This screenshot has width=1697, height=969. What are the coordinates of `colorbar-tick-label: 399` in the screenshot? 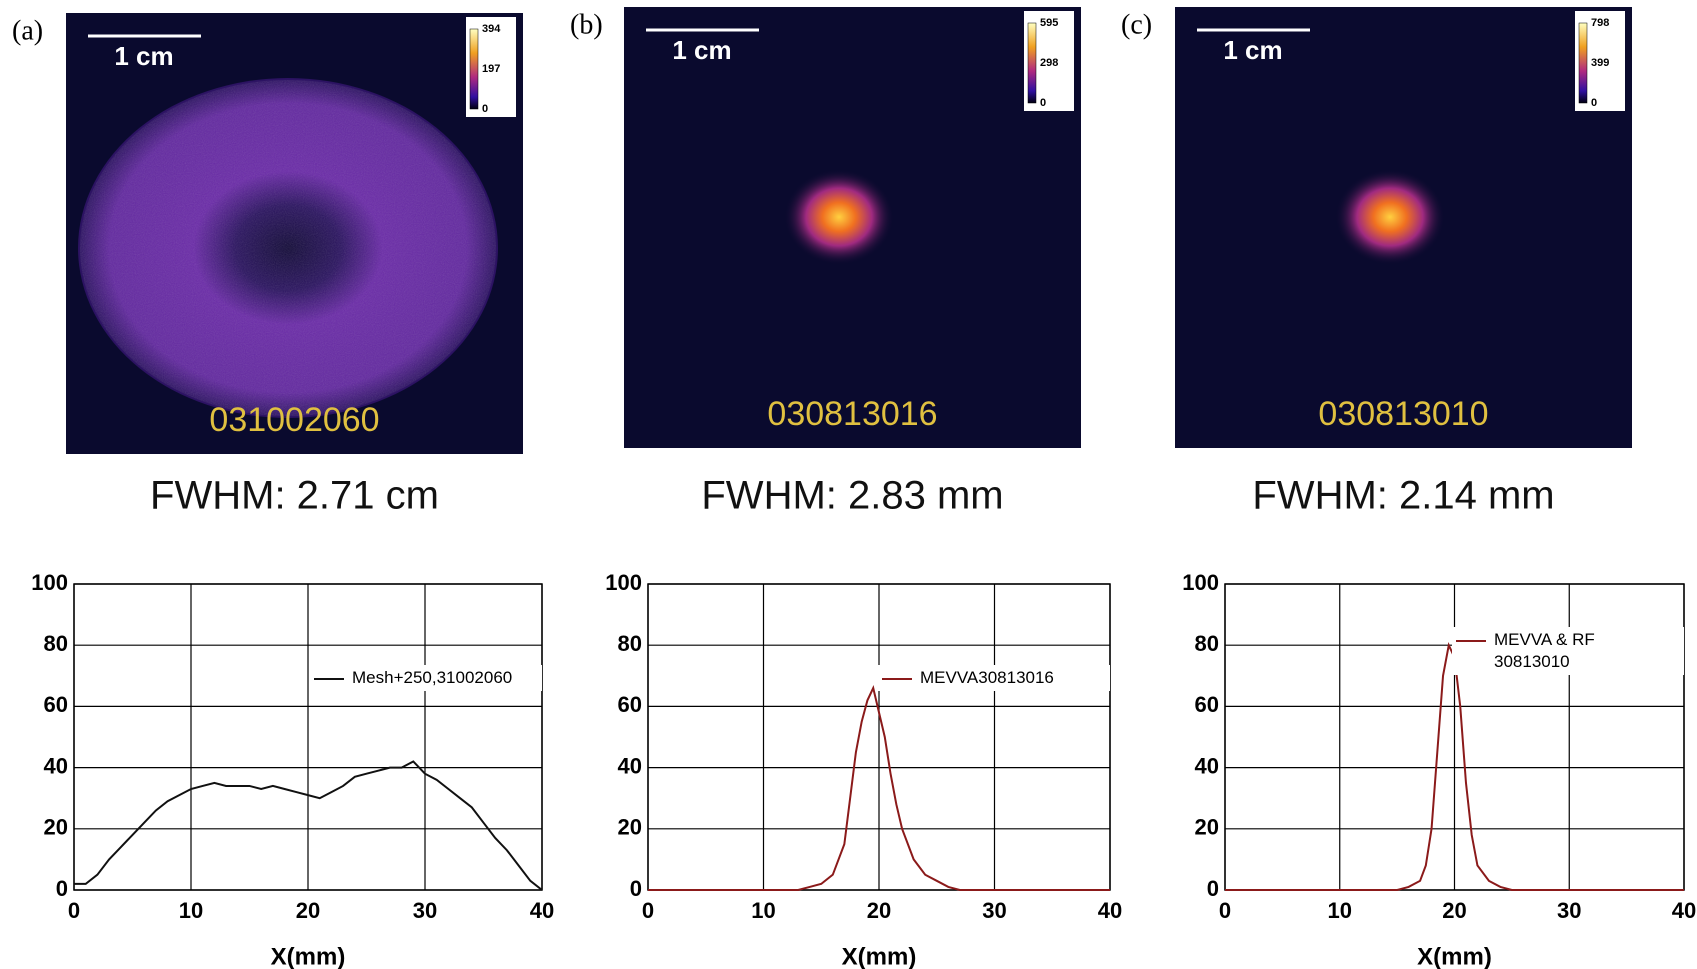 It's located at (1600, 63).